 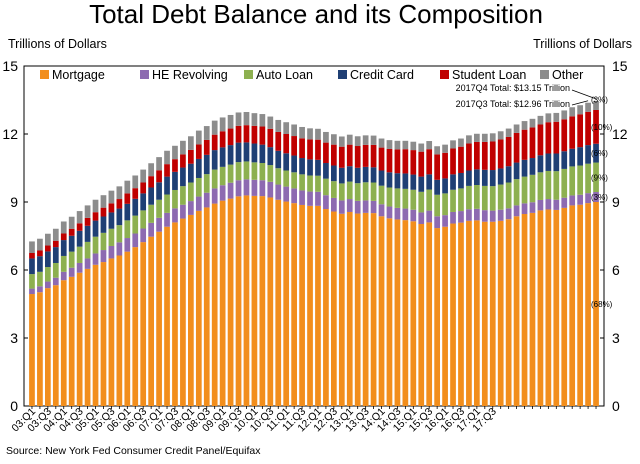 I want to click on y-tick-label-right: 6, so click(x=616, y=270).